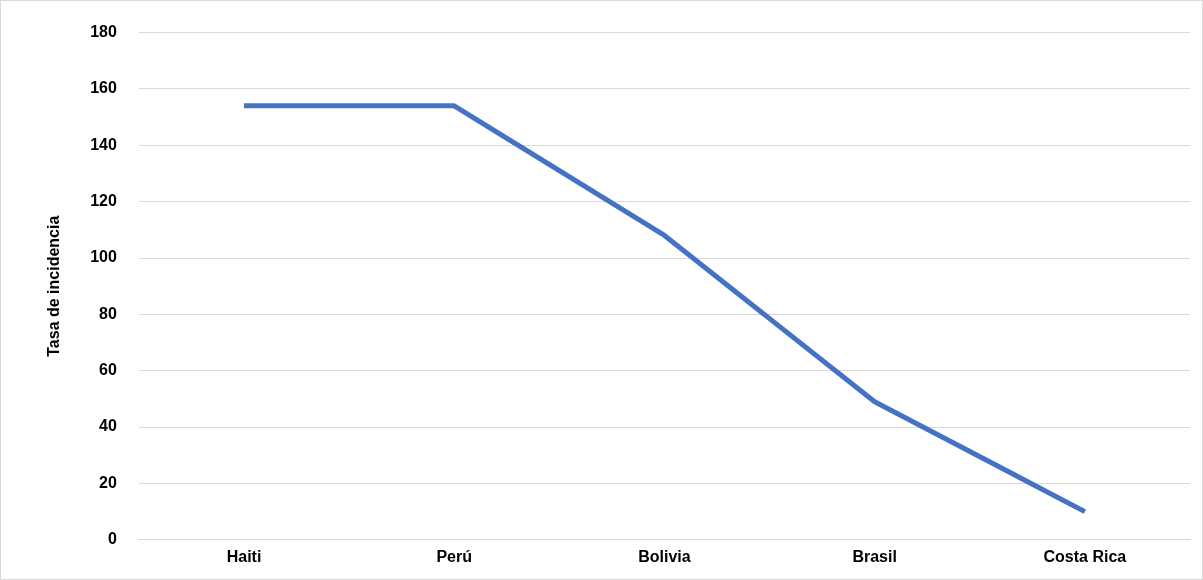  I want to click on x-tick-label: Bolivia, so click(664, 556).